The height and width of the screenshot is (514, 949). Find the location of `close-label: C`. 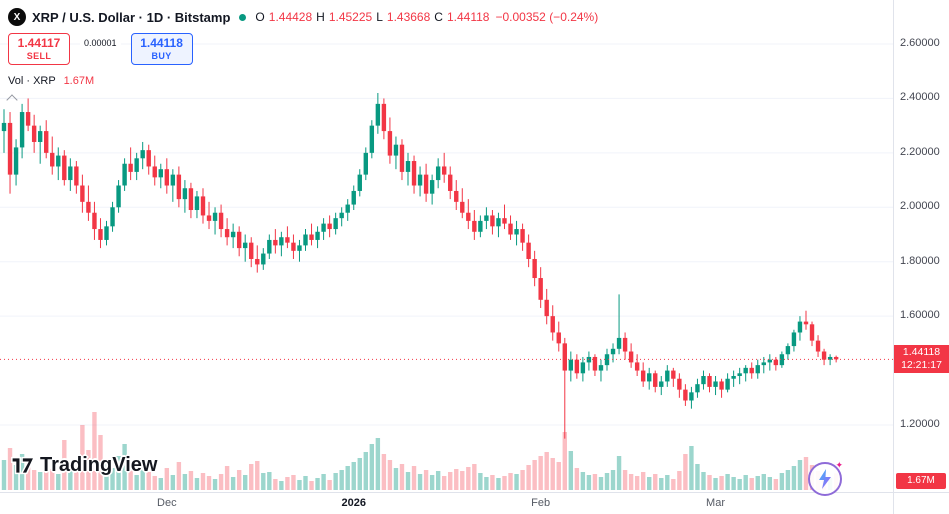

close-label: C is located at coordinates (438, 17).